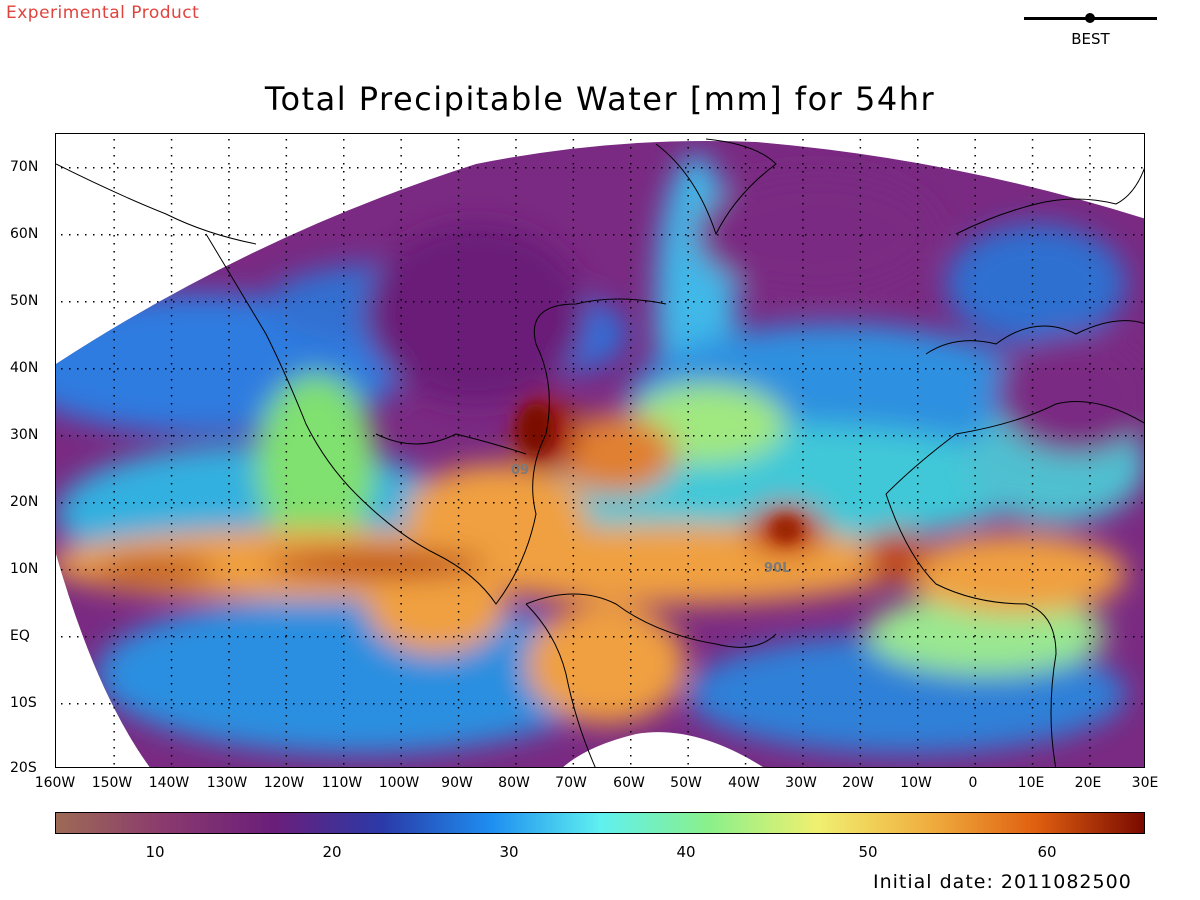 The image size is (1200, 900). I want to click on lat-label: 60N, so click(24, 234).